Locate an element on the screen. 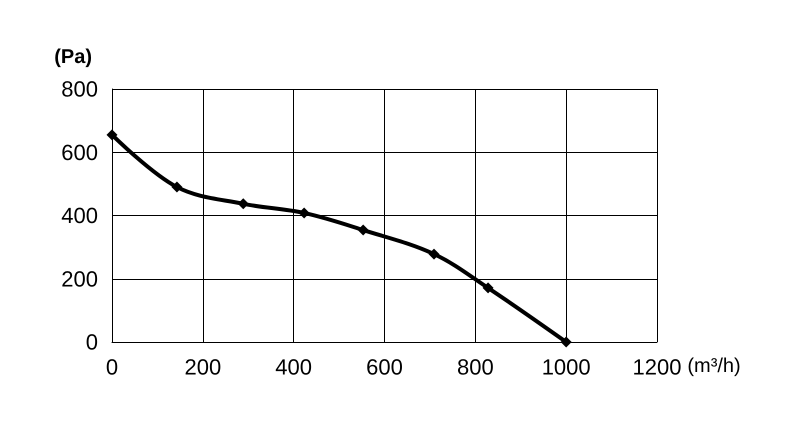 The image size is (806, 431). y-tick-label: 400 is located at coordinates (79, 215).